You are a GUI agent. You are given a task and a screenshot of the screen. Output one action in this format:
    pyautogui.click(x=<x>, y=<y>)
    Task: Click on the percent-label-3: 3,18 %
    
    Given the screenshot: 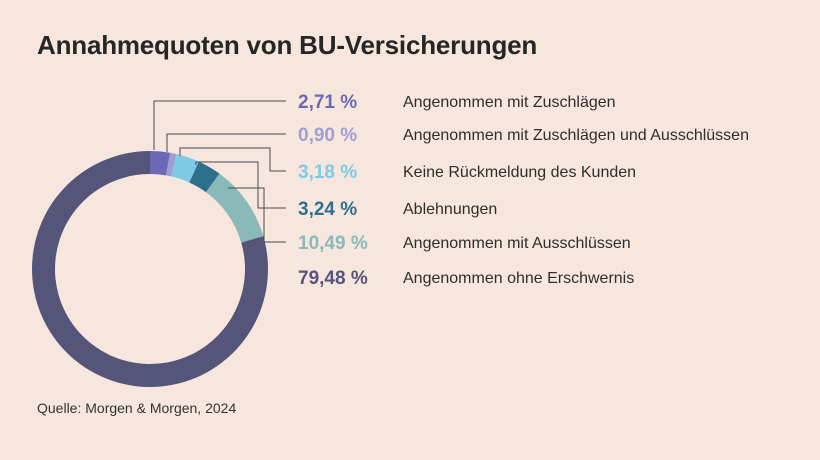 What is the action you would take?
    pyautogui.click(x=327, y=172)
    